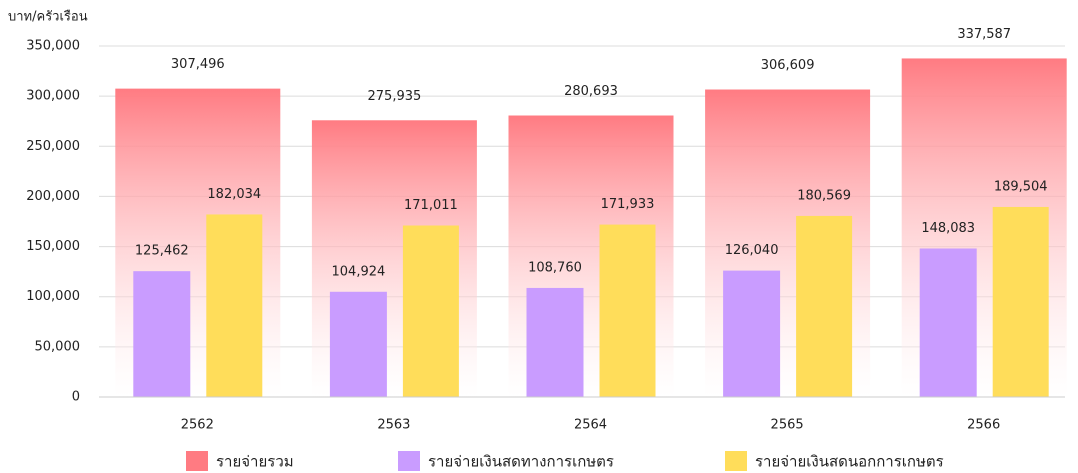 This screenshot has height=473, width=1078. I want to click on data-label: 275,935, so click(395, 96).